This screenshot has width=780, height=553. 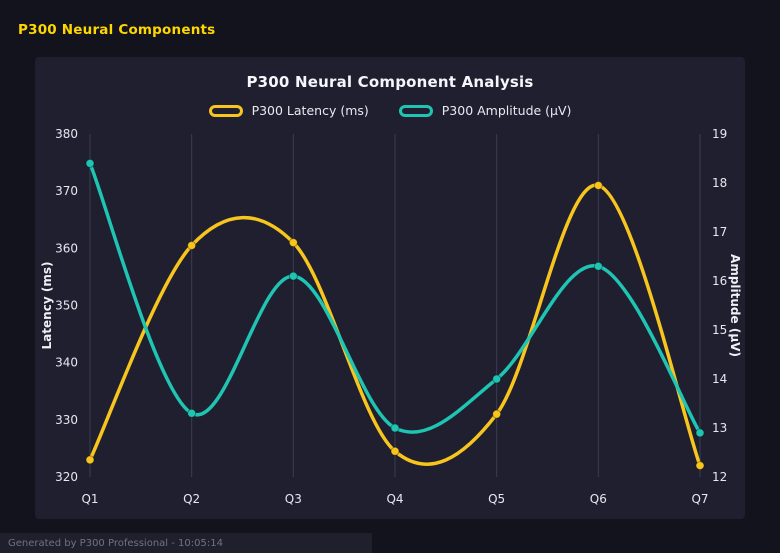 I want to click on legend-label-amplitude: P300 Amplitude (μV), so click(x=506, y=110).